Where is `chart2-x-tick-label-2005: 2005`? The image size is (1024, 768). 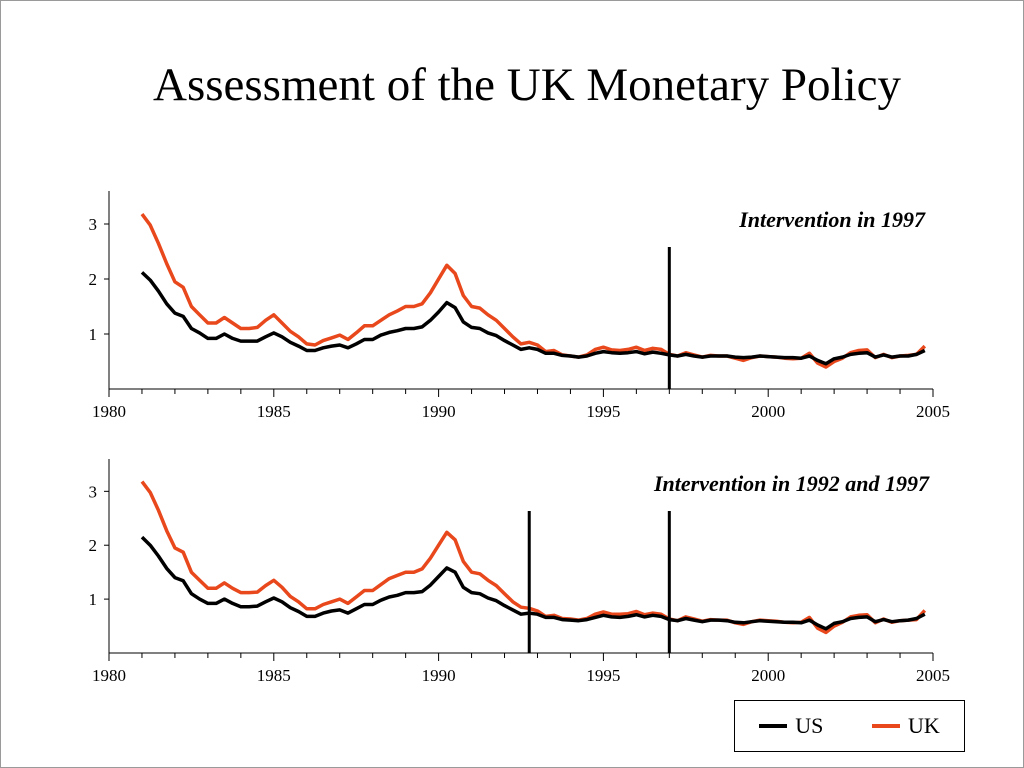
chart2-x-tick-label-2005: 2005 is located at coordinates (933, 675).